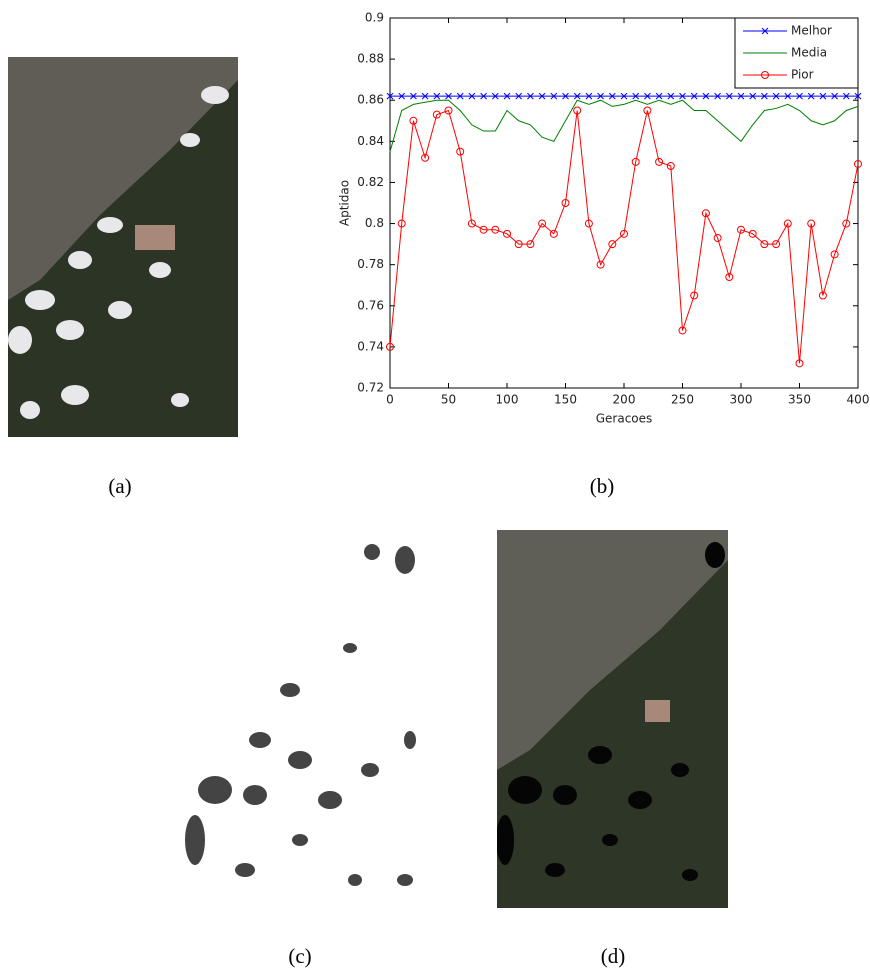 The image size is (870, 976). What do you see at coordinates (300, 715) in the screenshot?
I see `mask-image` at bounding box center [300, 715].